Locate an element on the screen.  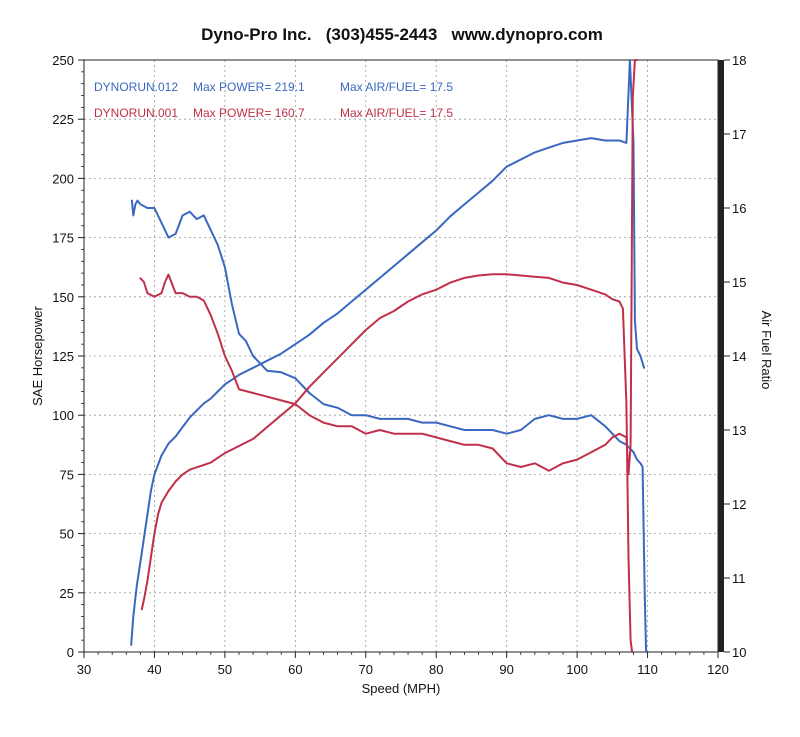
x-tick-label: 70 is located at coordinates (366, 669).